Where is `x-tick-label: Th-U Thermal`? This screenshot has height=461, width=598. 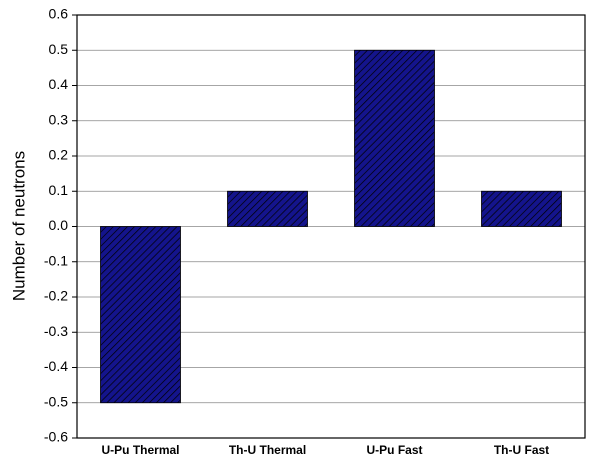
x-tick-label: Th-U Thermal is located at coordinates (267, 450).